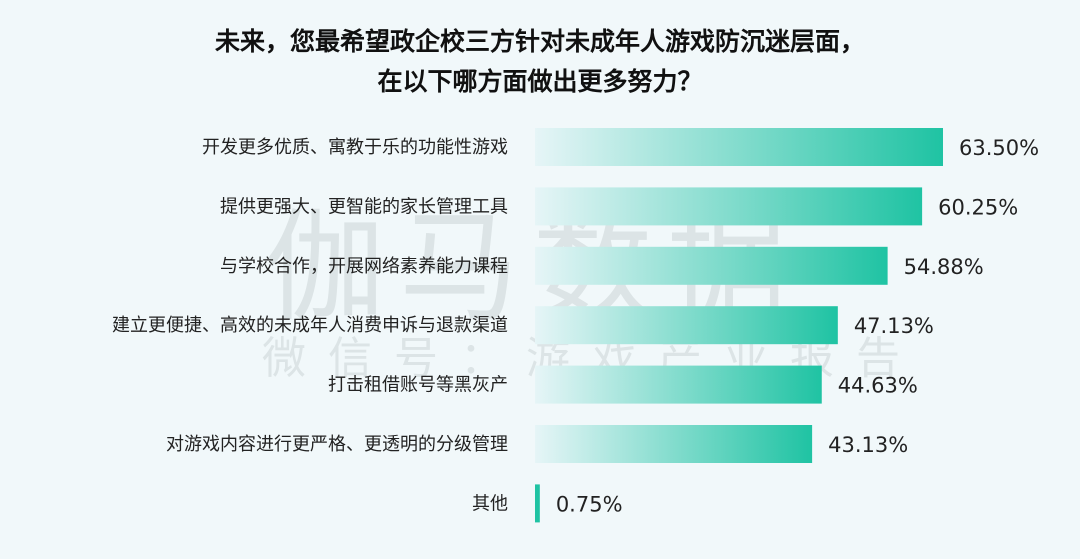 The width and height of the screenshot is (1080, 559). What do you see at coordinates (589, 504) in the screenshot?
I see `data-label: 0.75%` at bounding box center [589, 504].